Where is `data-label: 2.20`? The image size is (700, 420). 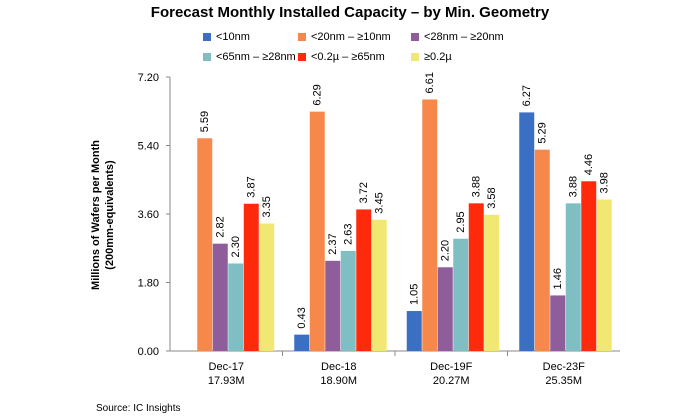 data-label: 2.20 is located at coordinates (446, 250).